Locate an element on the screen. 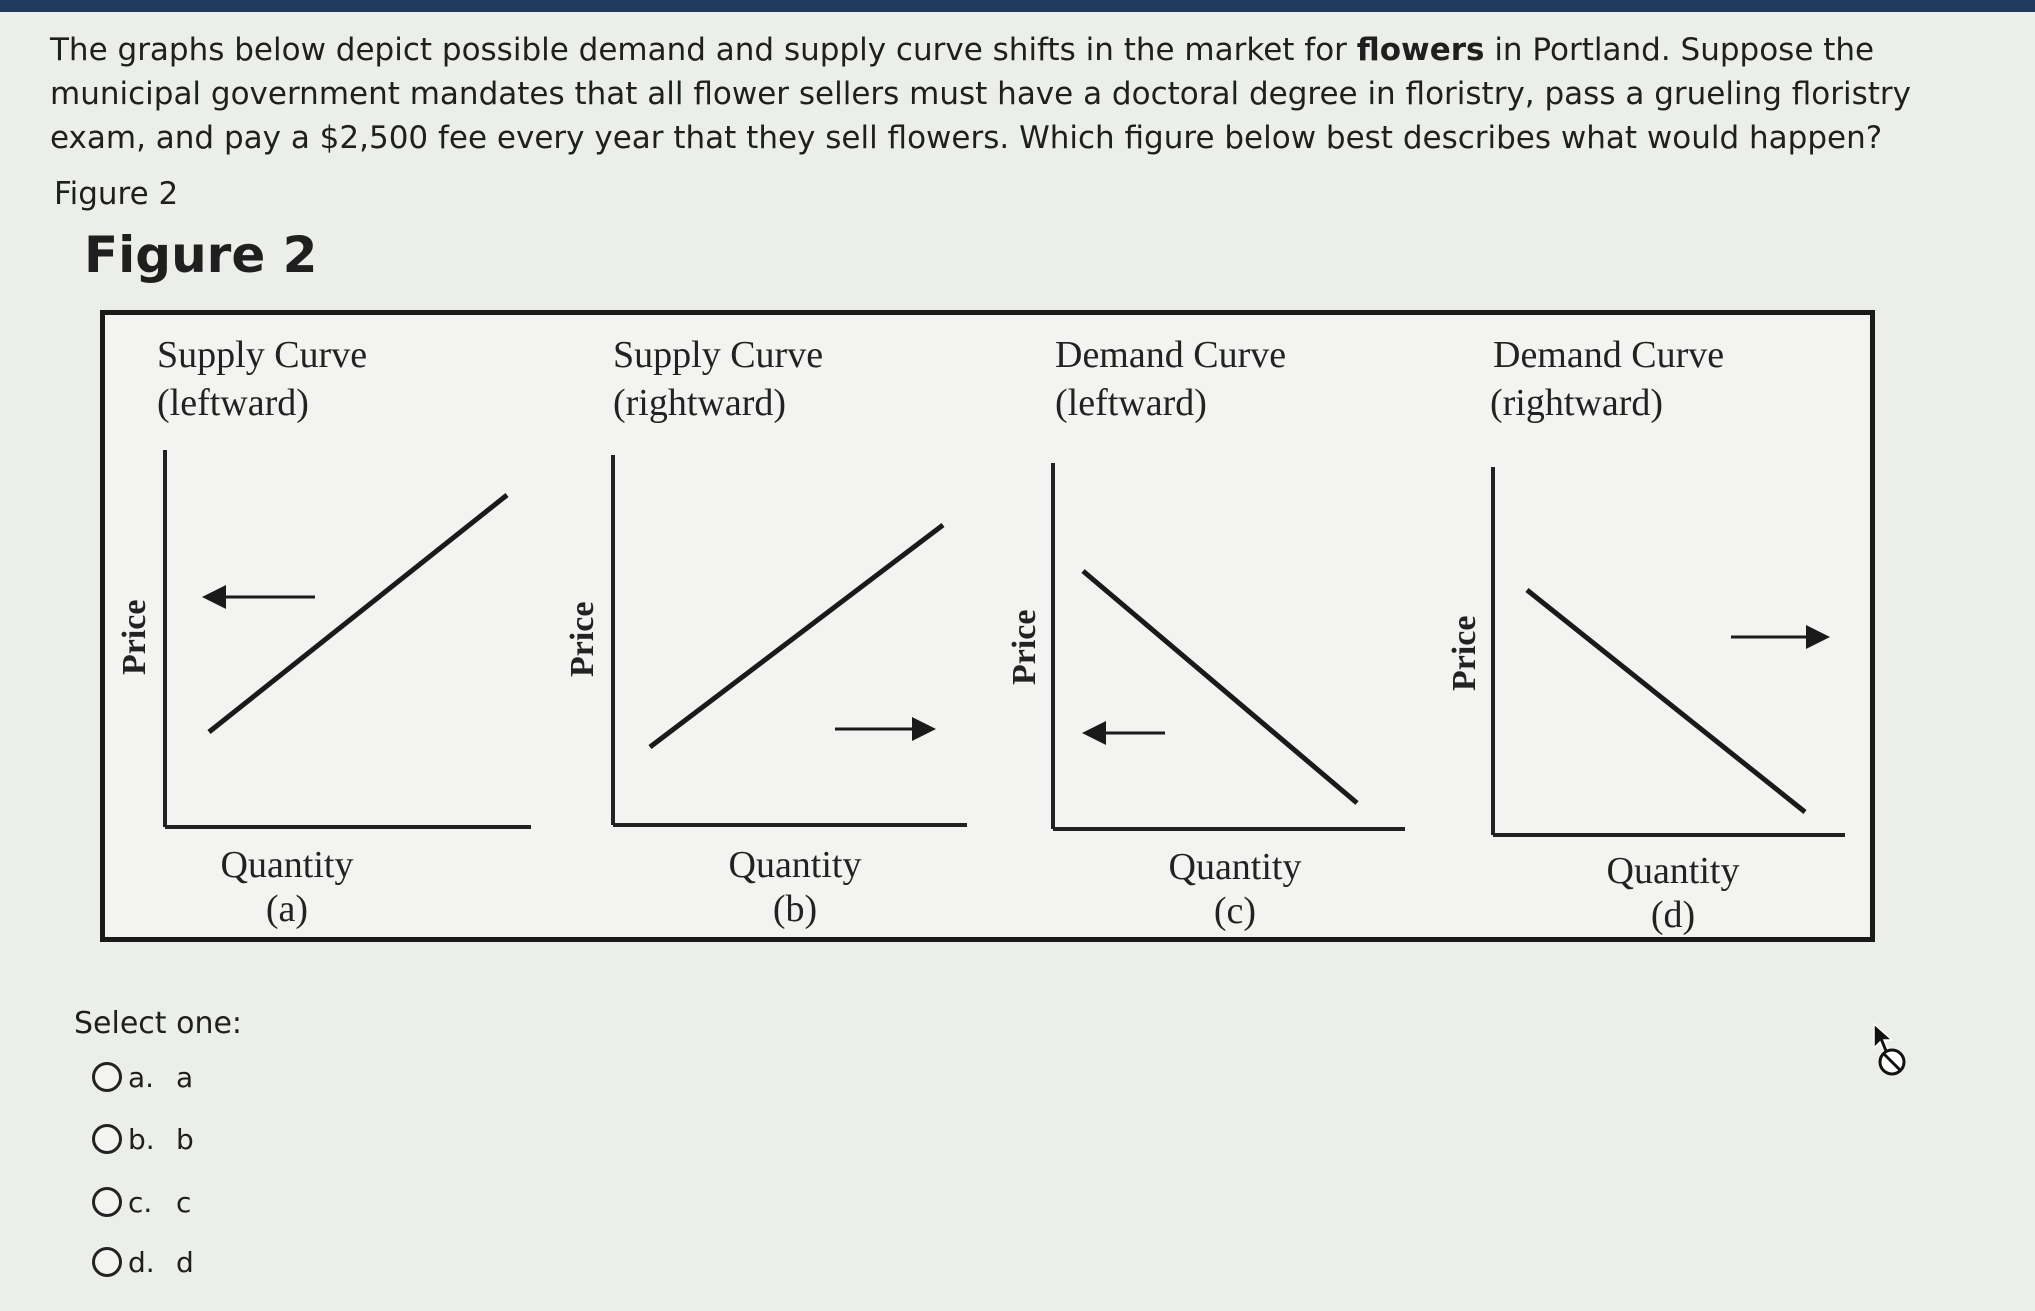  not-allowed-cursor-icon is located at coordinates (1889, 1049).